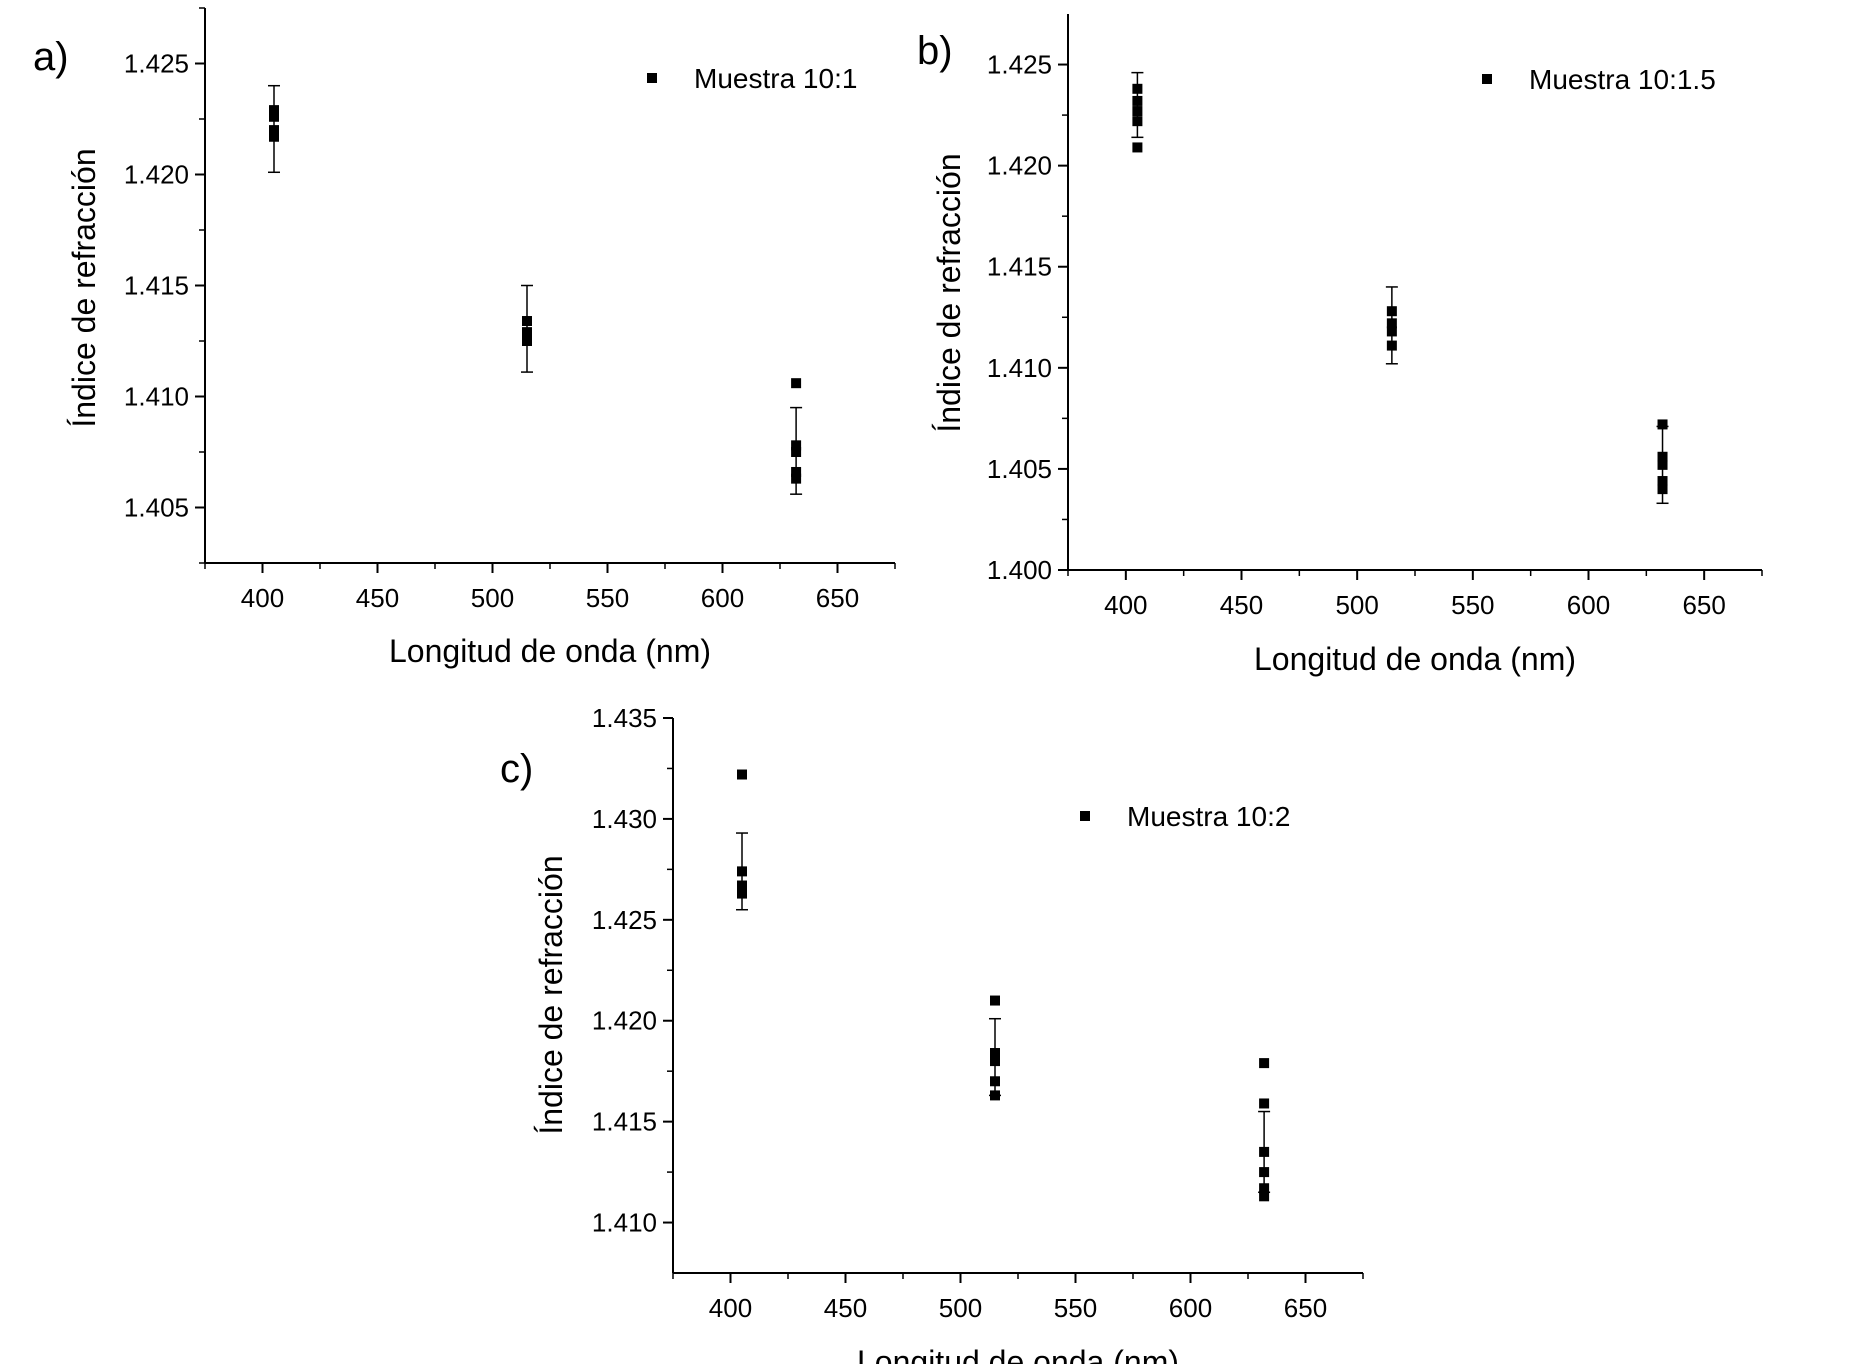 The image size is (1860, 1364). Describe the element at coordinates (775, 78) in the screenshot. I see `legend-label: Muestra 10:1` at that location.